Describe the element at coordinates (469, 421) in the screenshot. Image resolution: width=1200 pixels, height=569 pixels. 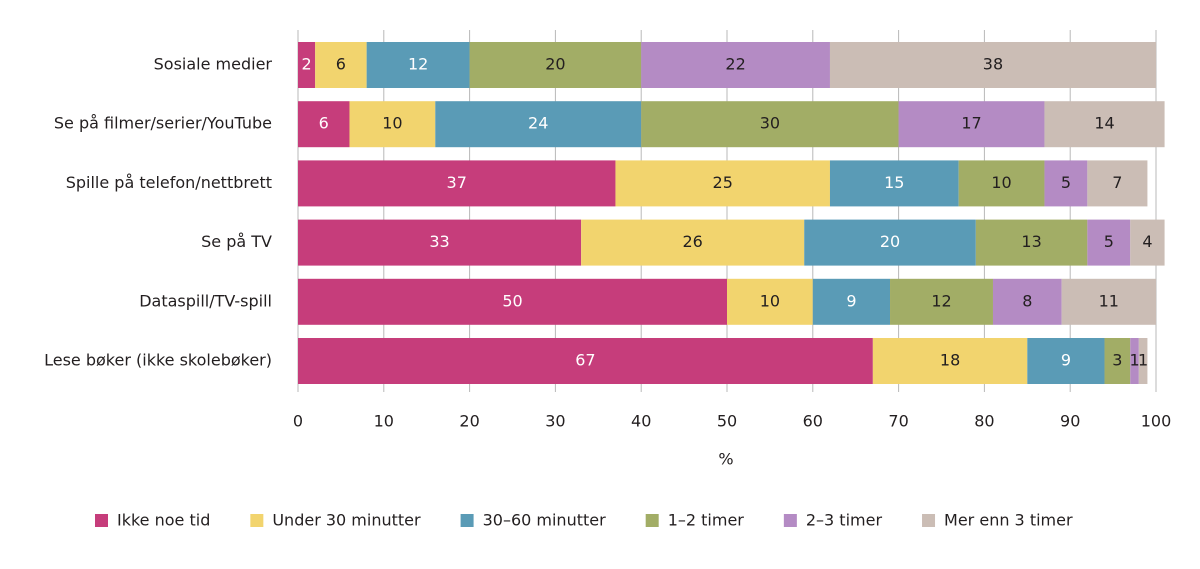
I see `x-tick-label: 20` at that location.